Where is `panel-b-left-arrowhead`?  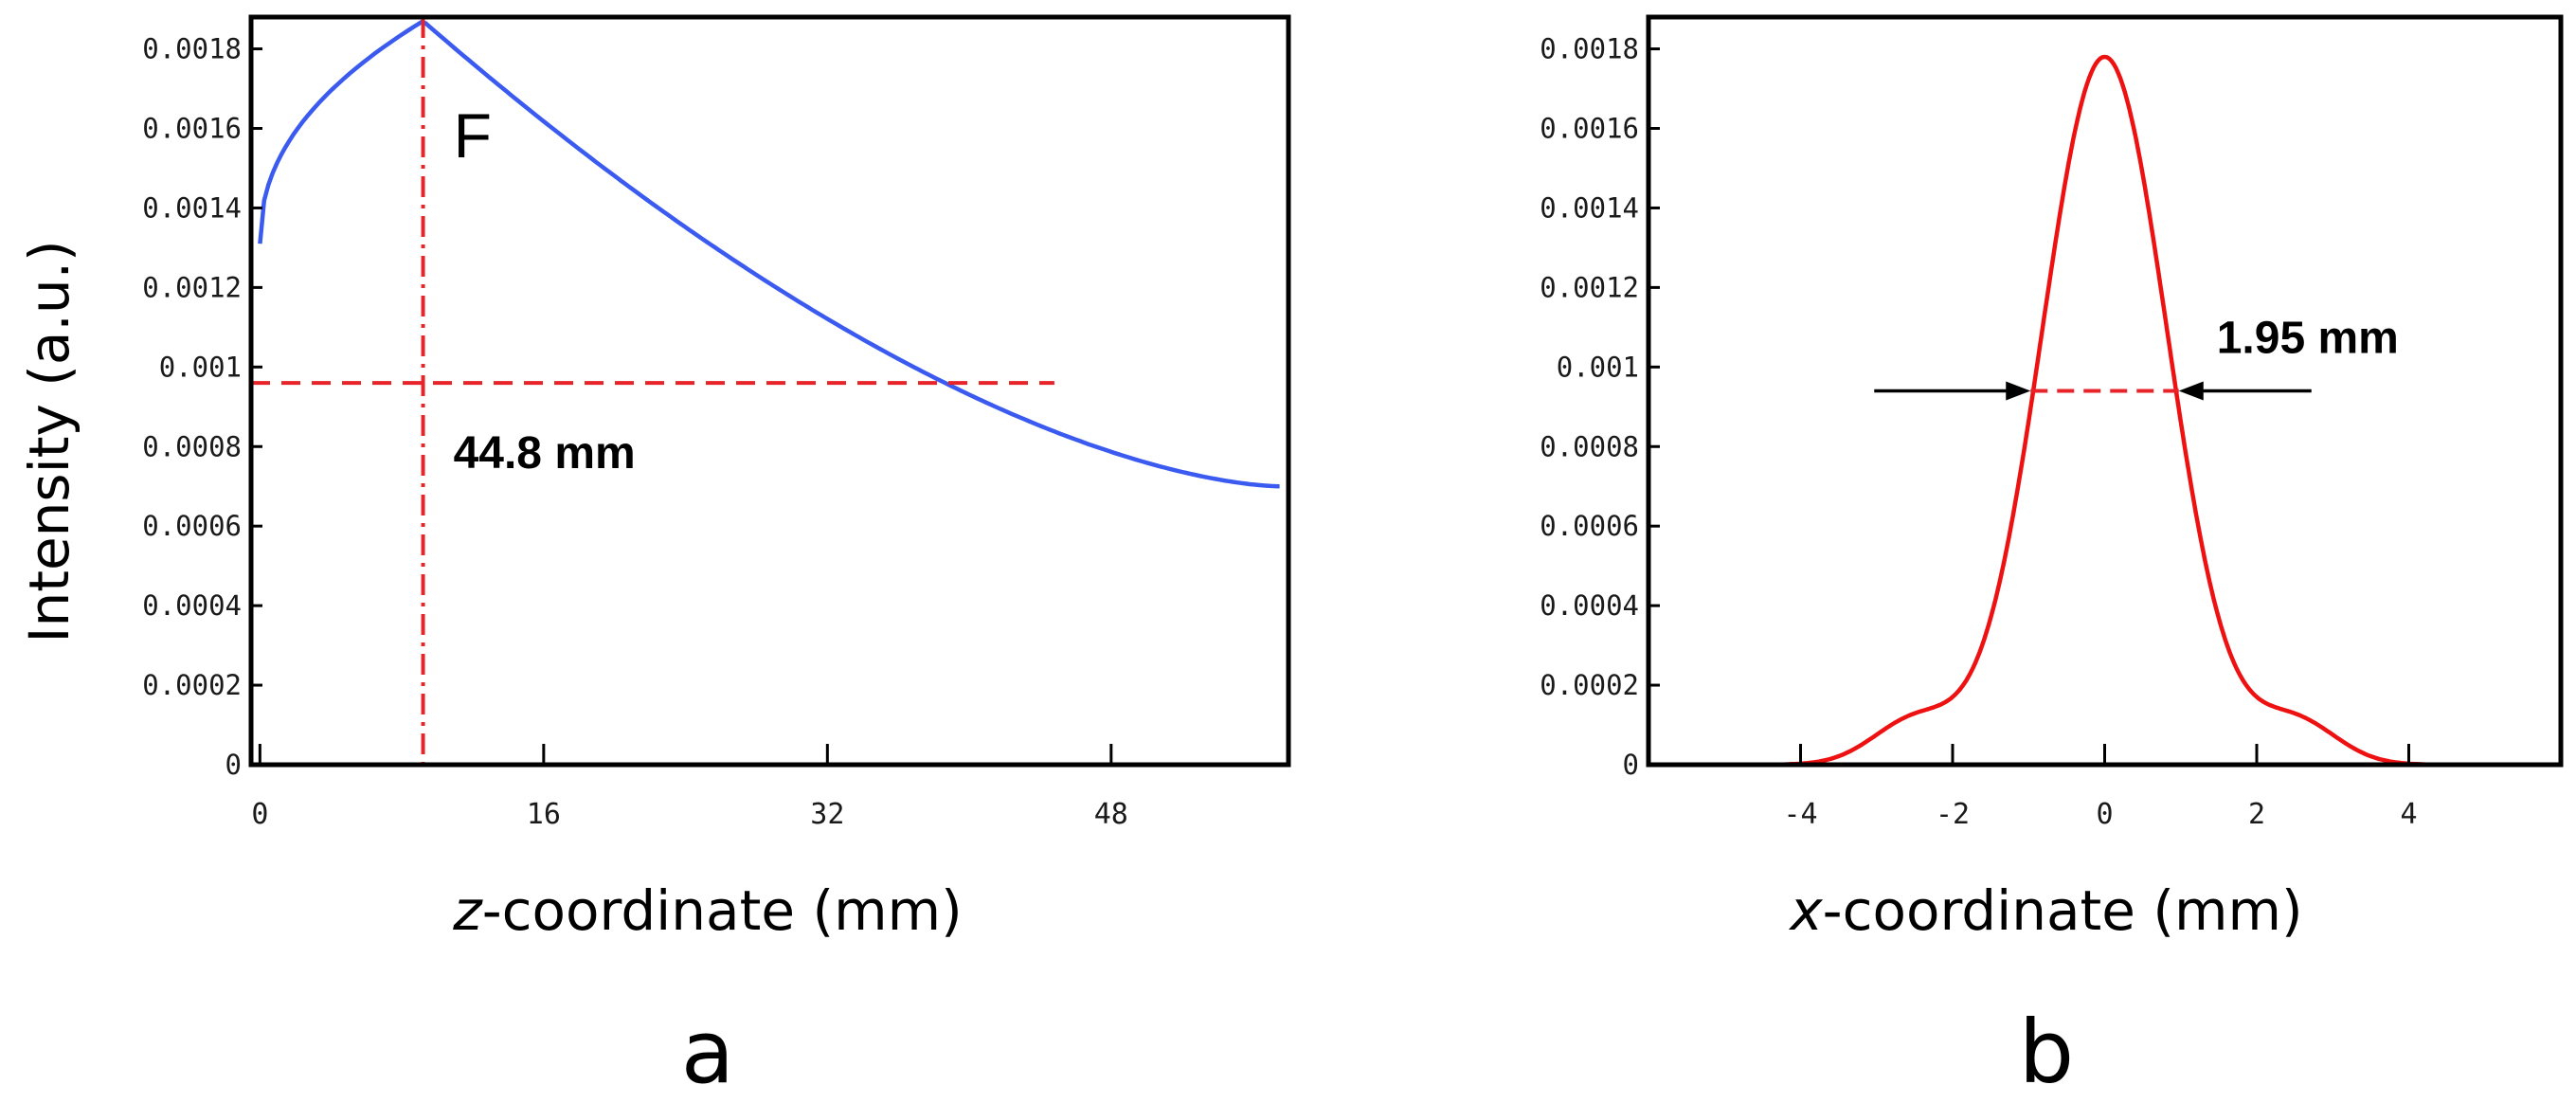 panel-b-left-arrowhead is located at coordinates (2018, 391).